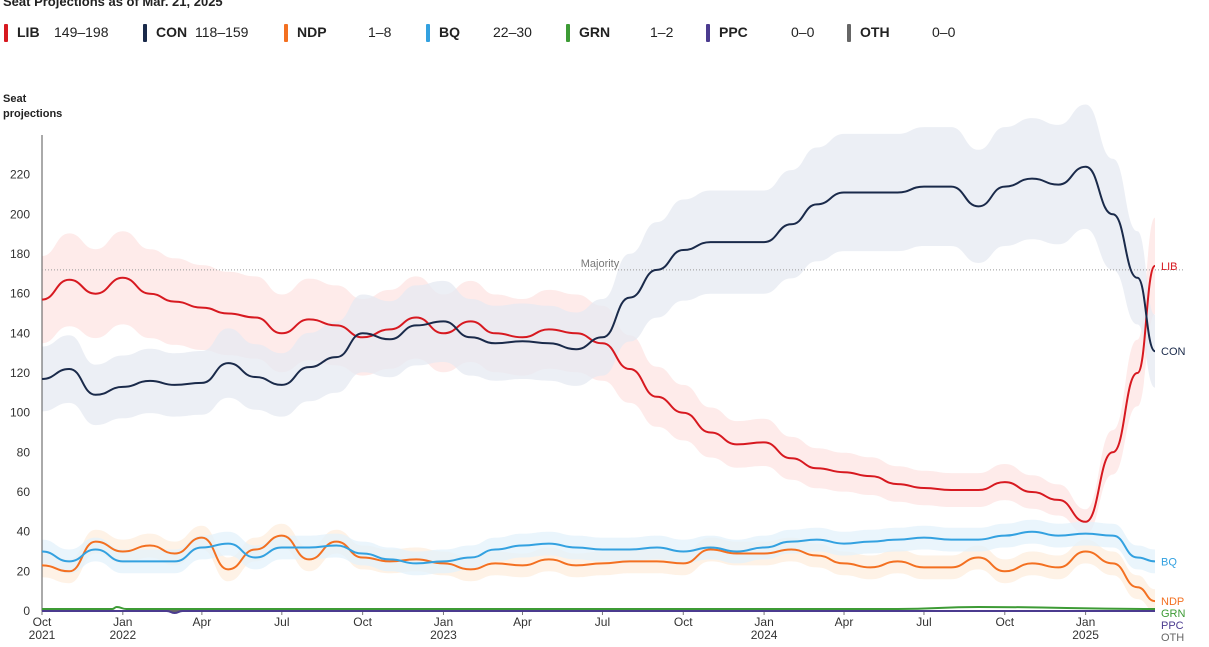 The width and height of the screenshot is (1209, 647). What do you see at coordinates (122, 635) in the screenshot?
I see `x-tick-year: 2022` at bounding box center [122, 635].